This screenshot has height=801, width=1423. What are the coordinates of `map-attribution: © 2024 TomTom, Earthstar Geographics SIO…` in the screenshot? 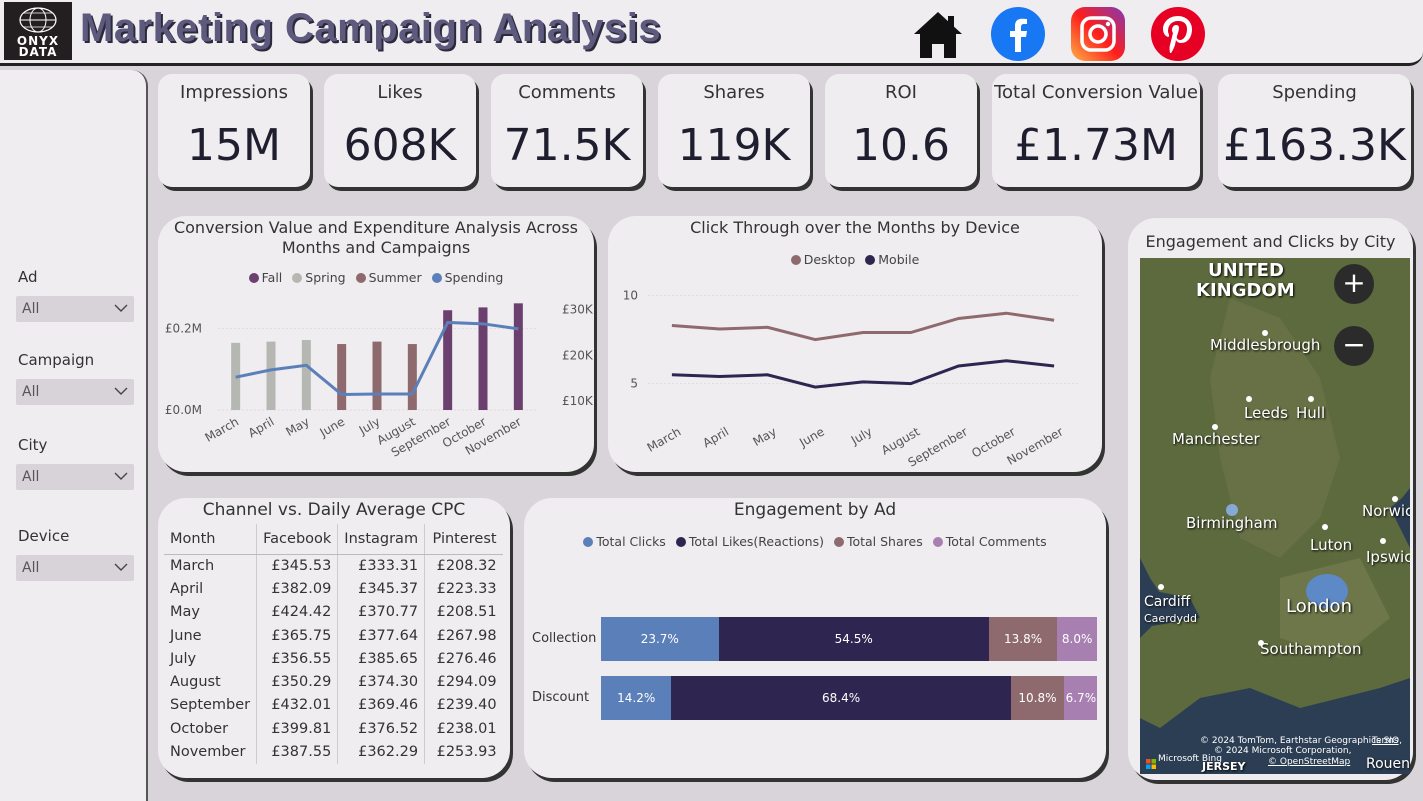 It's located at (1301, 741).